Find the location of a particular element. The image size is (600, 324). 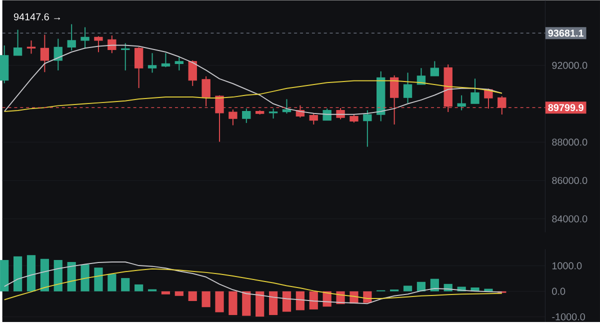

ref-line-label: 89799.9 is located at coordinates (566, 108).